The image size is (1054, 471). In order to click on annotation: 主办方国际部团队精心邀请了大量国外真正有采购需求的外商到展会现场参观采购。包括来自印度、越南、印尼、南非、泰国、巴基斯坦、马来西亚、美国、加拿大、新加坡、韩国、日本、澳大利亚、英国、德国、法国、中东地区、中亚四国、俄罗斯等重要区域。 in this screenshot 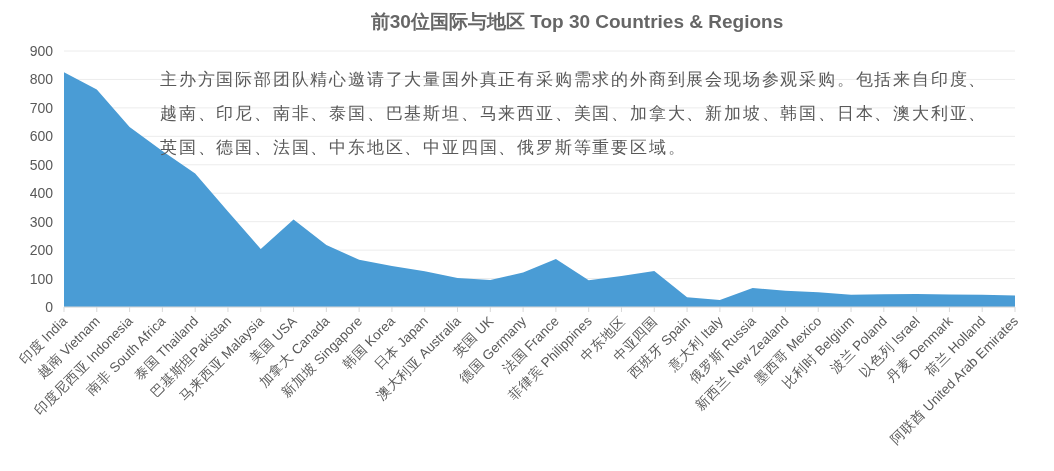, I will do `click(574, 113)`.